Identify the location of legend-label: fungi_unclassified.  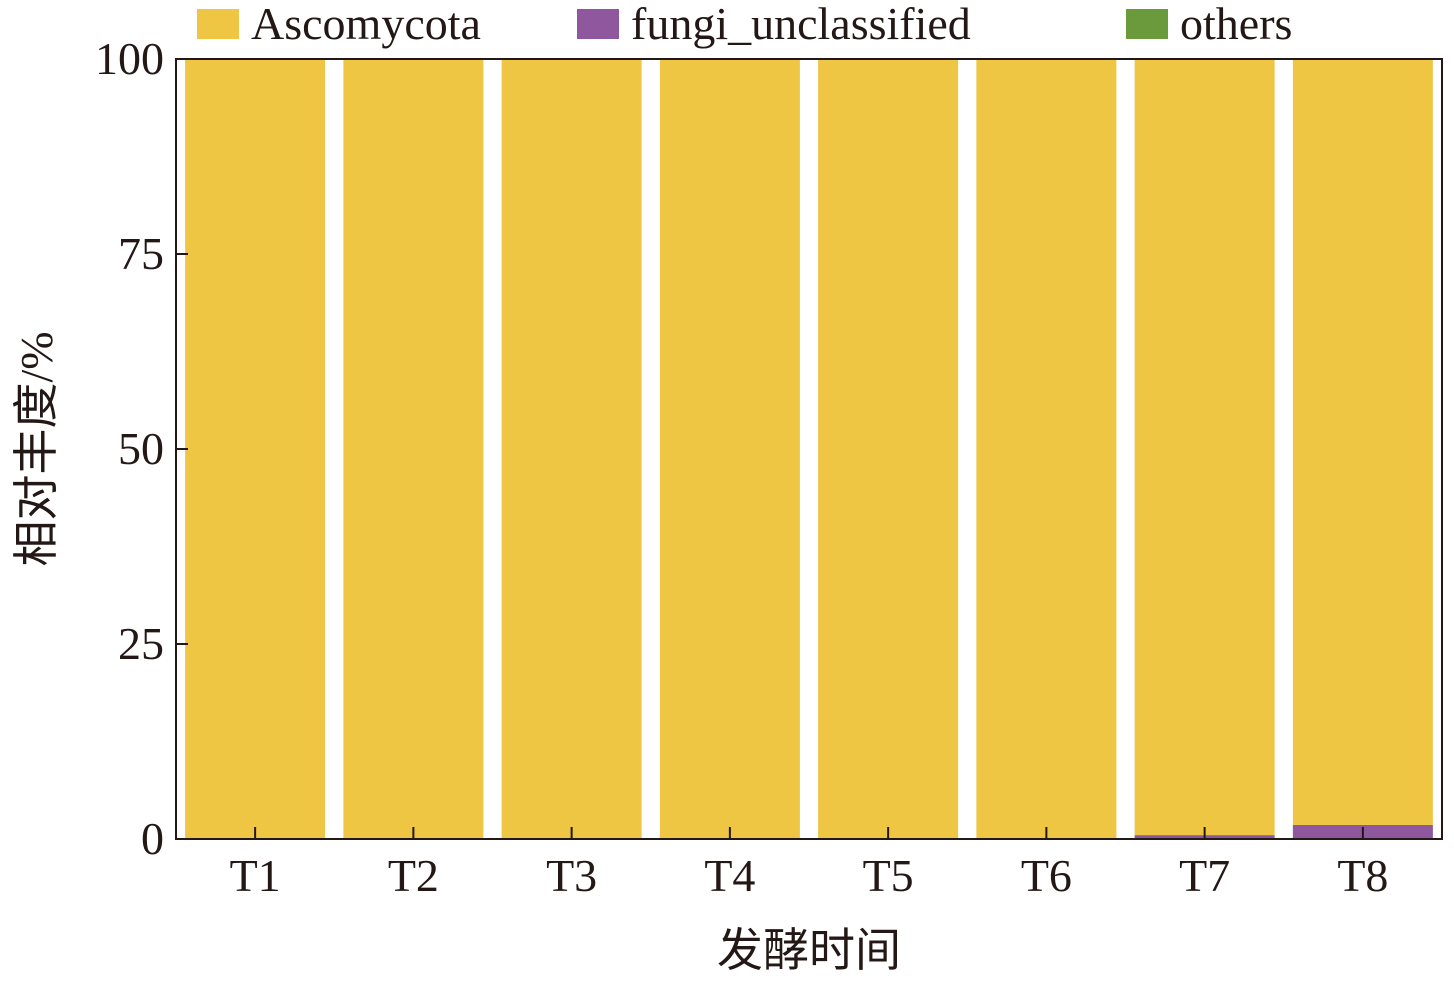
(801, 24).